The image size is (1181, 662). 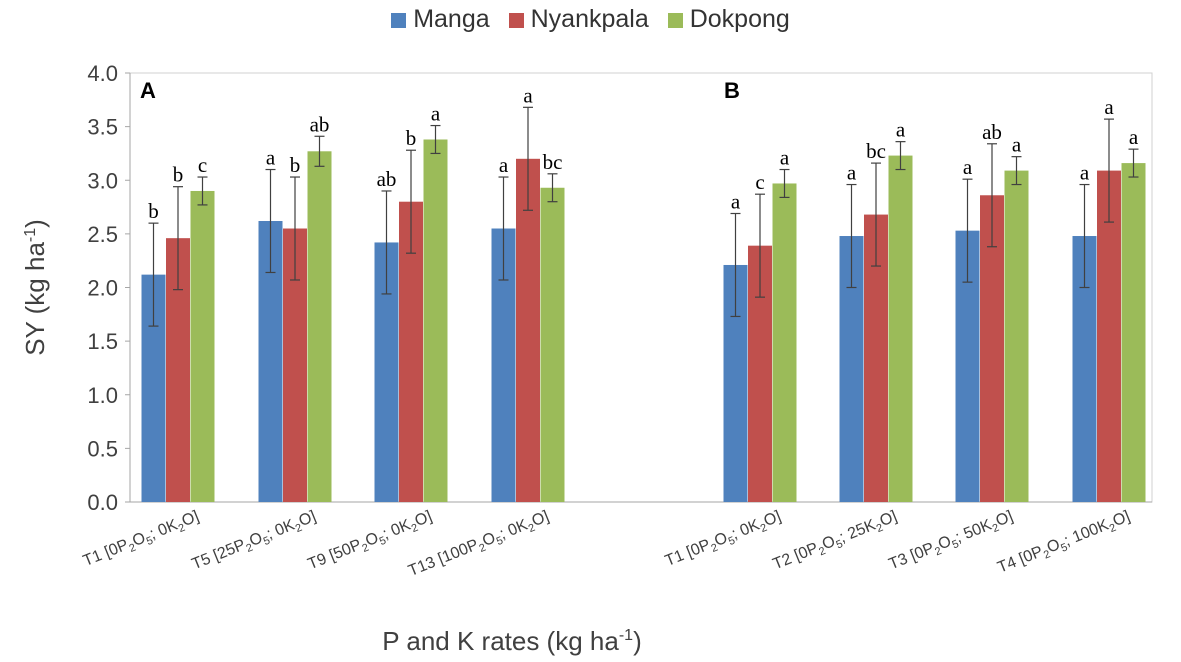 What do you see at coordinates (102, 448) in the screenshot?
I see `y-tick-label: 0.5` at bounding box center [102, 448].